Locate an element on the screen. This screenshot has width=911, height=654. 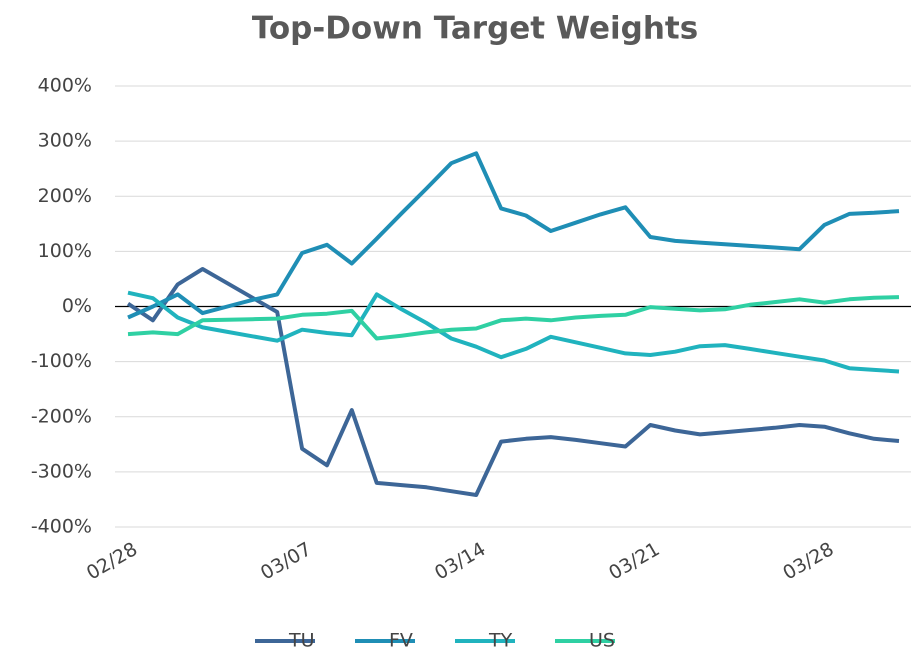
x-tick-label: 03/28 is located at coordinates (808, 561).